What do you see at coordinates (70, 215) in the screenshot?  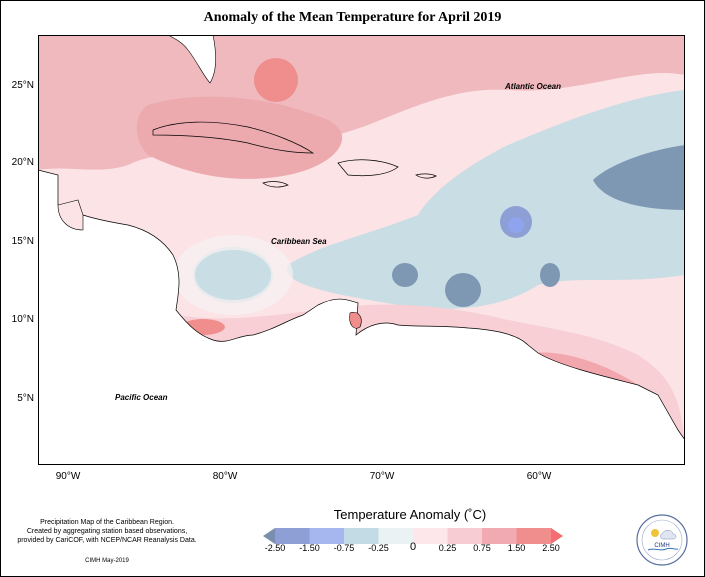 I see `land-yucatan` at bounding box center [70, 215].